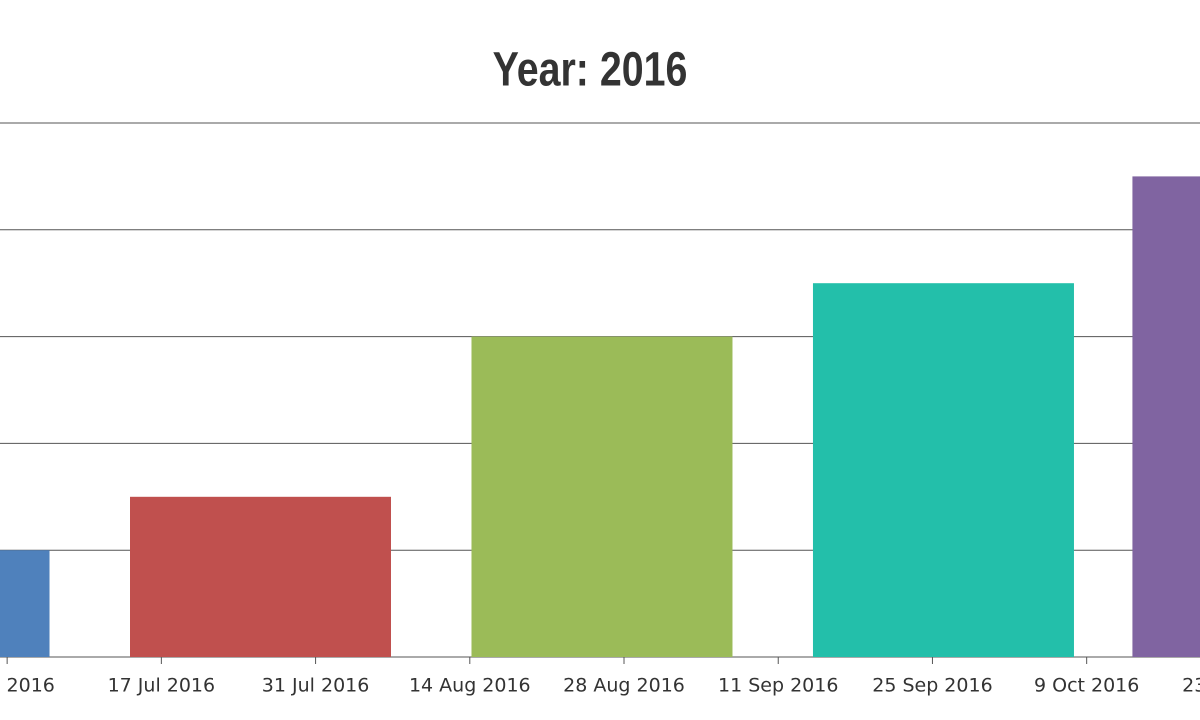 The height and width of the screenshot is (720, 1200). What do you see at coordinates (778, 686) in the screenshot?
I see `x-tick-label: 11 Sep 2016` at bounding box center [778, 686].